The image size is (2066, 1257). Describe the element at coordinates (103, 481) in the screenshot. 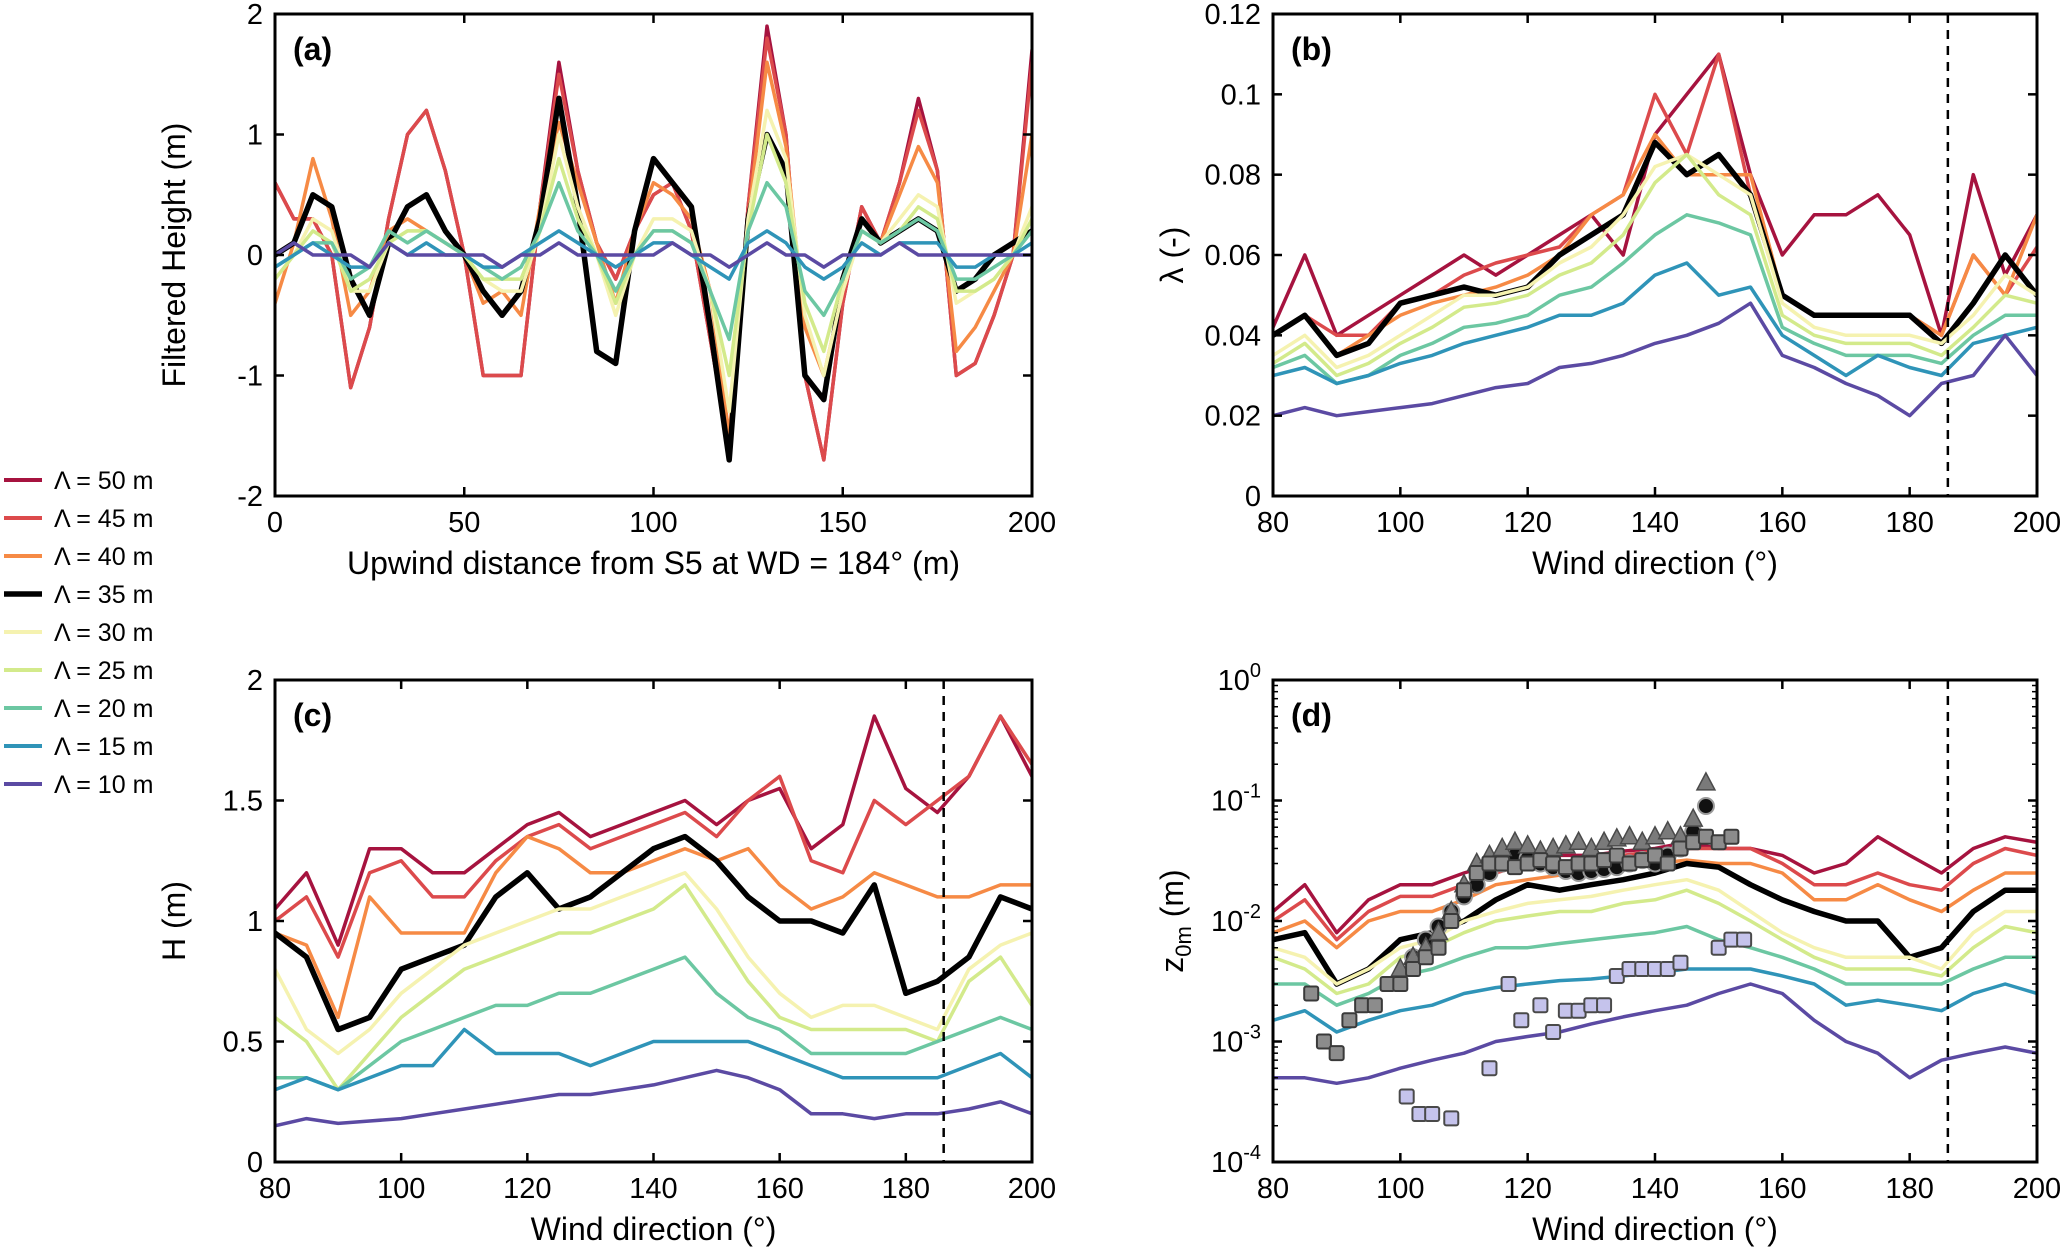

I see `legend-label: Λ = 50 m` at that location.